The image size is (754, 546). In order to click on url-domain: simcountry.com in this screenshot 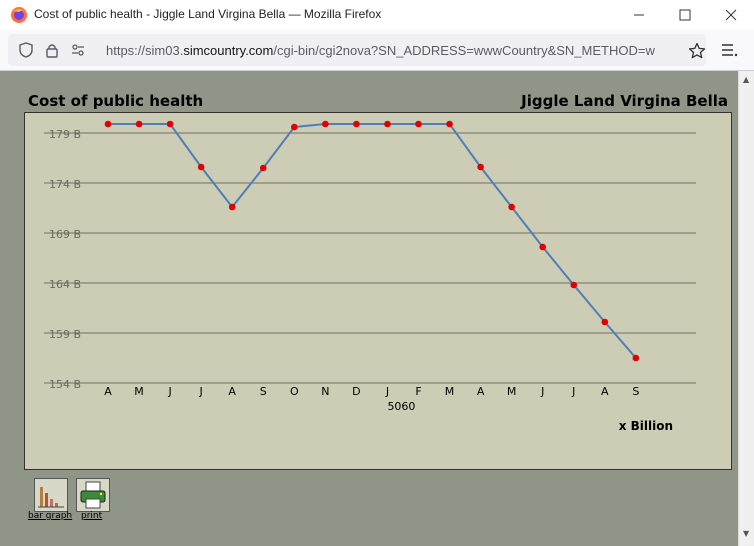, I will do `click(228, 50)`.